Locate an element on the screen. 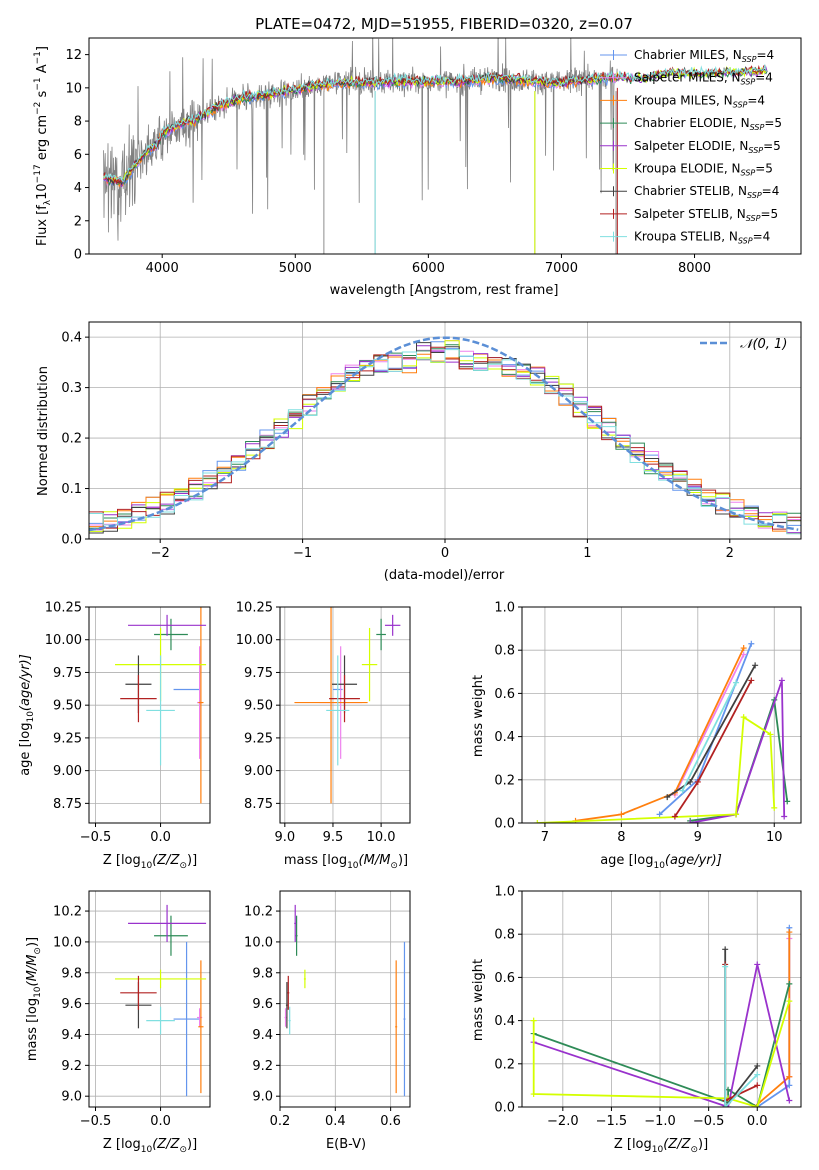 This screenshot has height=1170, width=819. residuals-xlabel: (data-model)/error is located at coordinates (444, 575).